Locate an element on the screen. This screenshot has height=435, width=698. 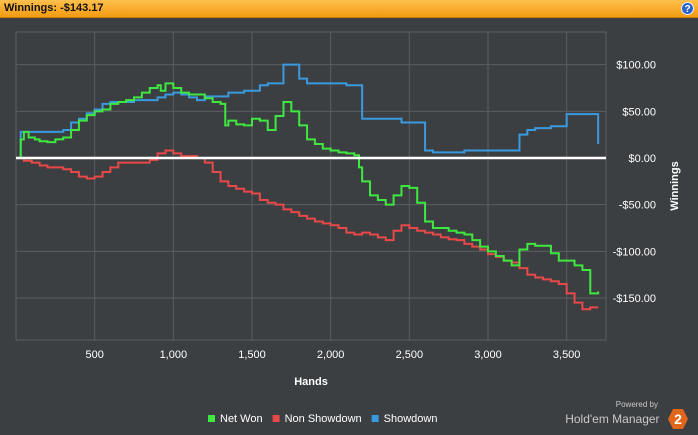
legend-item: Non Showdown is located at coordinates (317, 419).